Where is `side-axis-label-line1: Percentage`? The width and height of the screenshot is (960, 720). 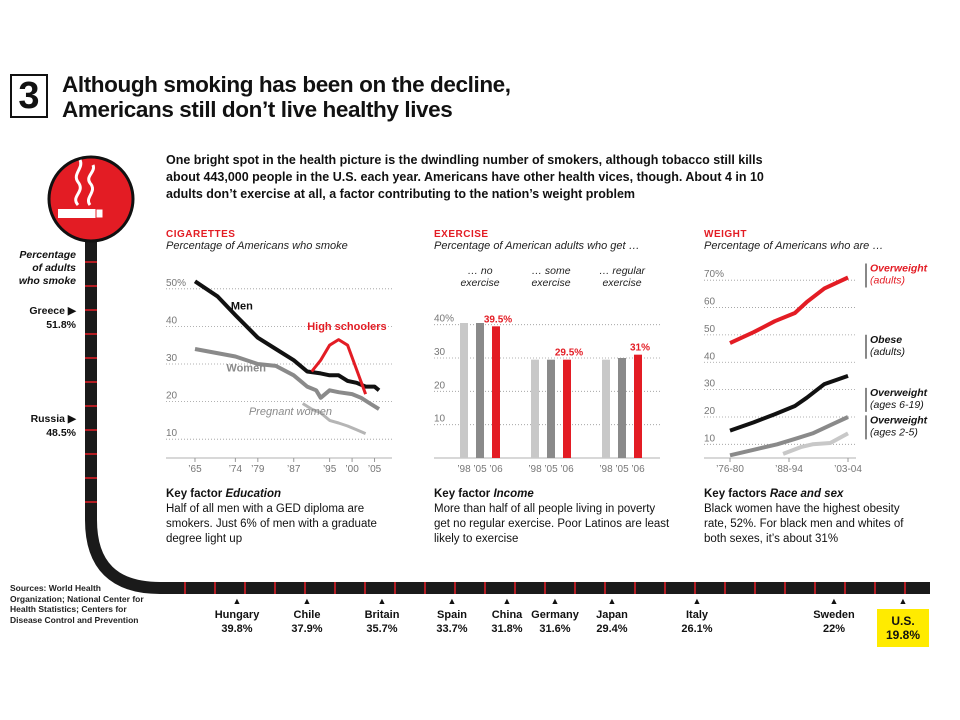
side-axis-label-line1: Percentage is located at coordinates (47, 255).